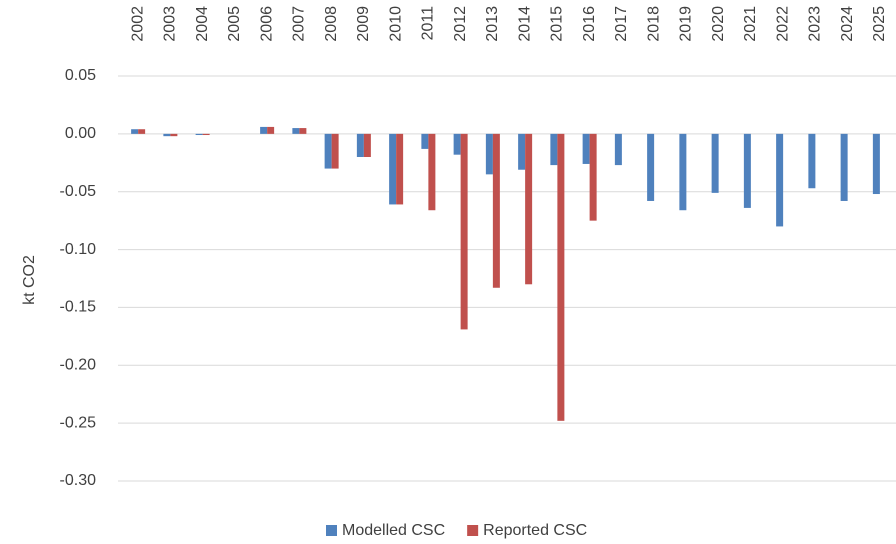 This screenshot has height=544, width=896. What do you see at coordinates (234, 24) in the screenshot?
I see `x-tick-label: 2005` at bounding box center [234, 24].